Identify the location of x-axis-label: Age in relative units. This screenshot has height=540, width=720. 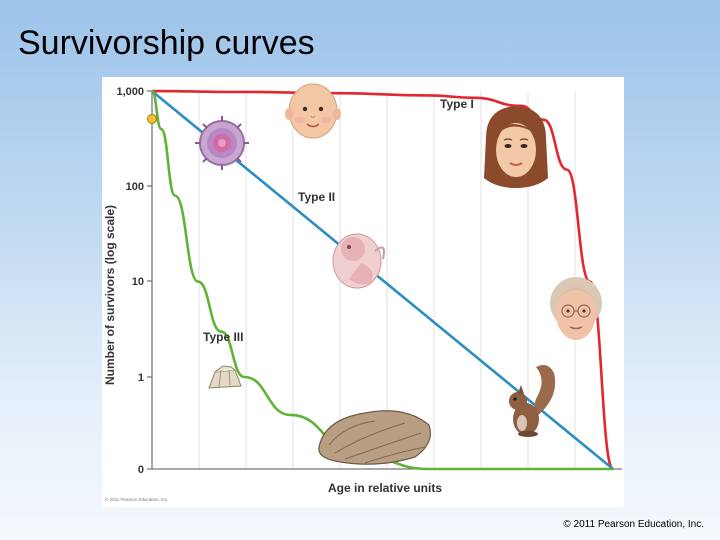
(385, 488).